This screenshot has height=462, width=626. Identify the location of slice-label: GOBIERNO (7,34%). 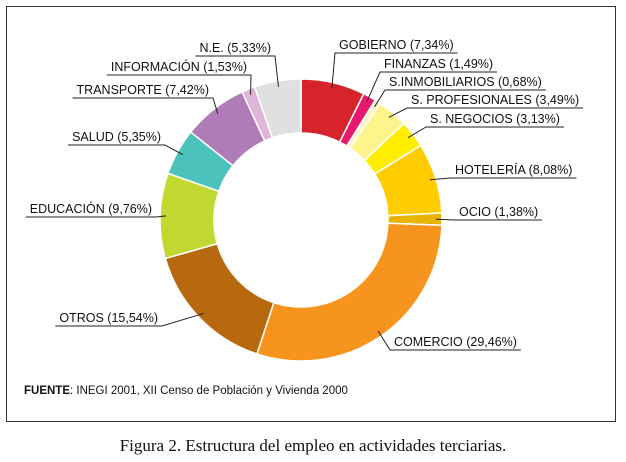
(396, 45).